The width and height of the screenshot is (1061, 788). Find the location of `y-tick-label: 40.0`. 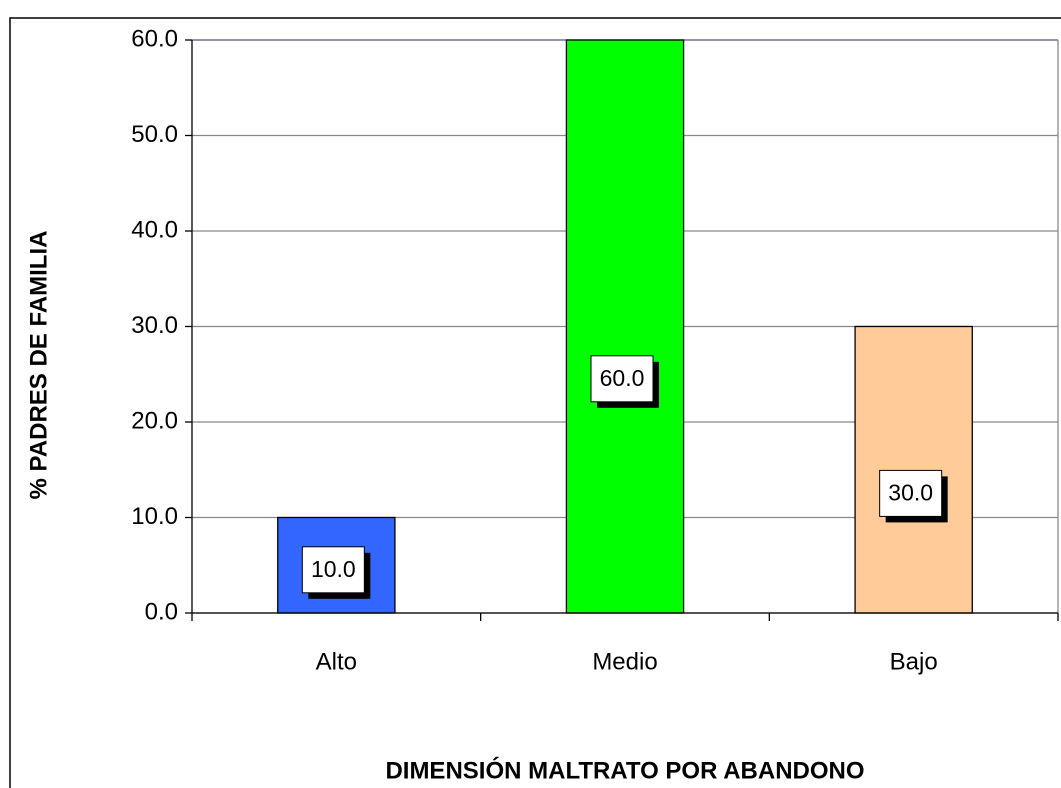

y-tick-label: 40.0 is located at coordinates (154, 229).